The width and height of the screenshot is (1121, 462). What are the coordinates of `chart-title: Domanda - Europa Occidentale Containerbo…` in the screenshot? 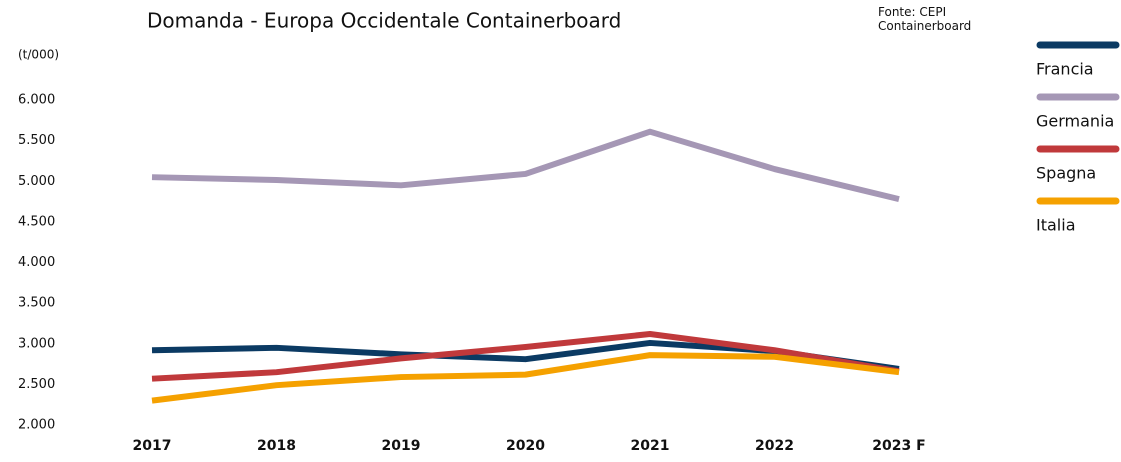 It's located at (384, 21).